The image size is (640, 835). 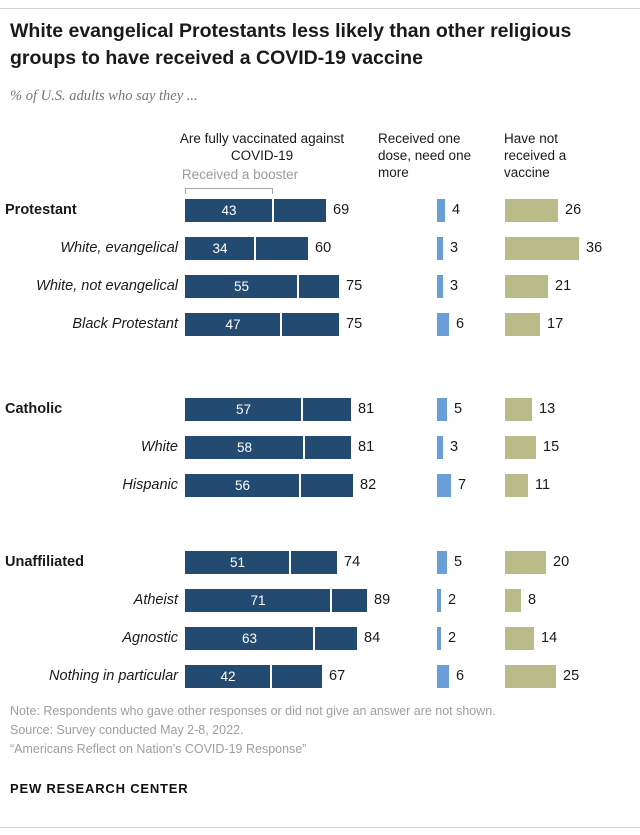 I want to click on column-header-one-dose: Received one dose, need one more, so click(x=425, y=155).